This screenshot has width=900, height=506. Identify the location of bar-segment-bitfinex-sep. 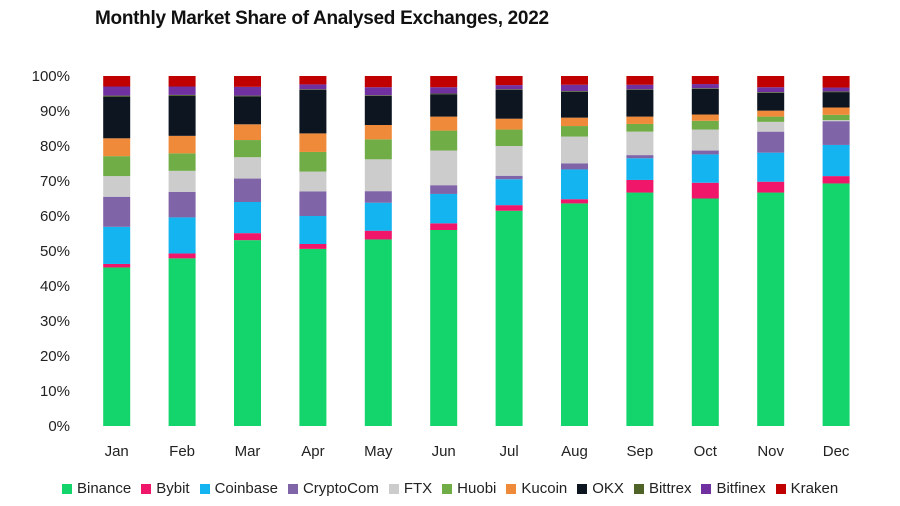
(640, 87).